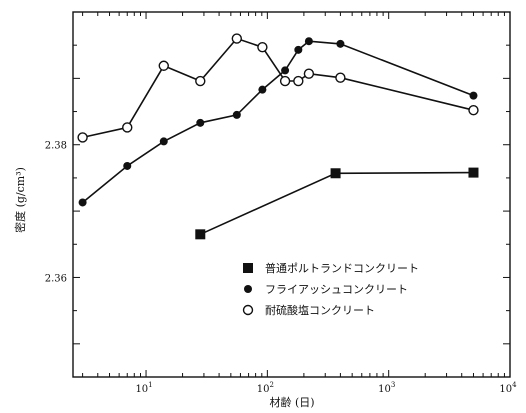  What do you see at coordinates (56, 146) in the screenshot?
I see `y-tick-label: 2.38` at bounding box center [56, 146].